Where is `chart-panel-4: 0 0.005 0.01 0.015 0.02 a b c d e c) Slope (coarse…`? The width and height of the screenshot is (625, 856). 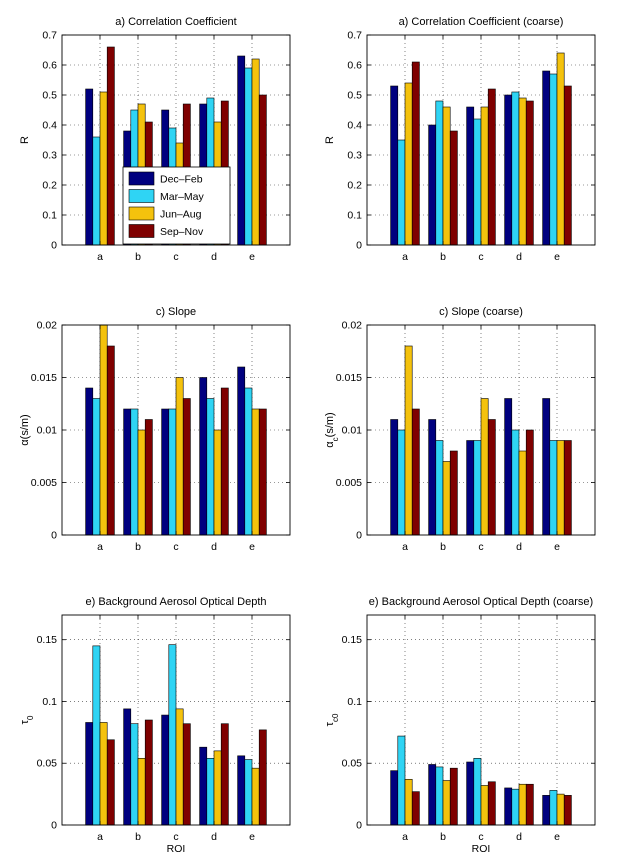 chart-panel-4: 0 0.005 0.01 0.015 0.02 a b c d e c) Slope (coarse… is located at coordinates (460, 429).